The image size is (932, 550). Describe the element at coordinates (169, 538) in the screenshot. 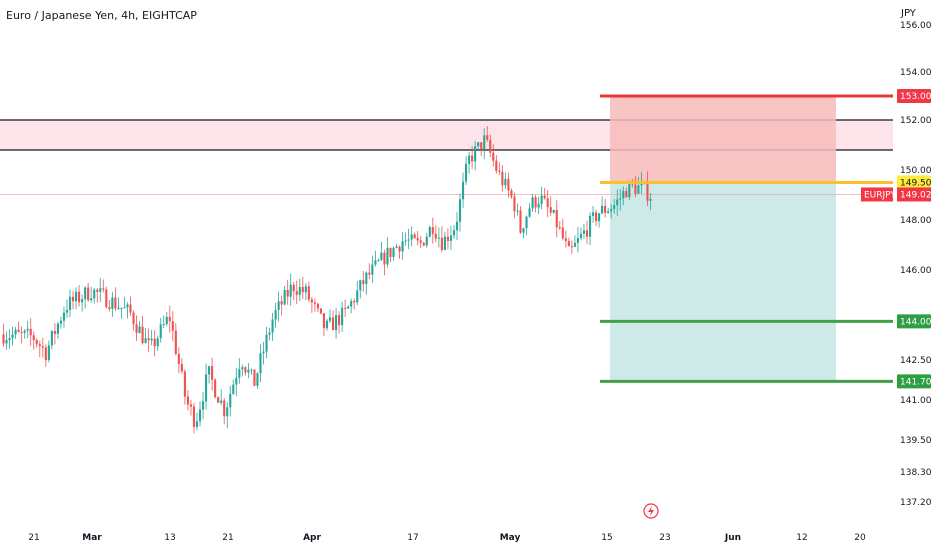

I see `x-tick-label: 13` at that location.